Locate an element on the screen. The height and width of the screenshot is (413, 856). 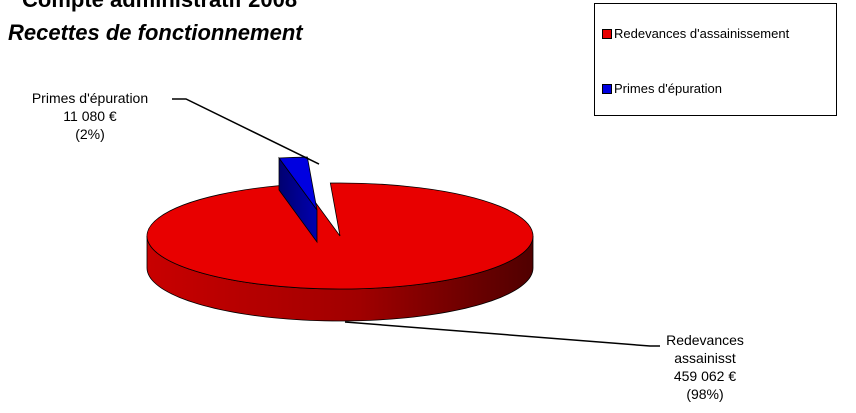
data-label-redevances-percent: (98%) is located at coordinates (705, 394).